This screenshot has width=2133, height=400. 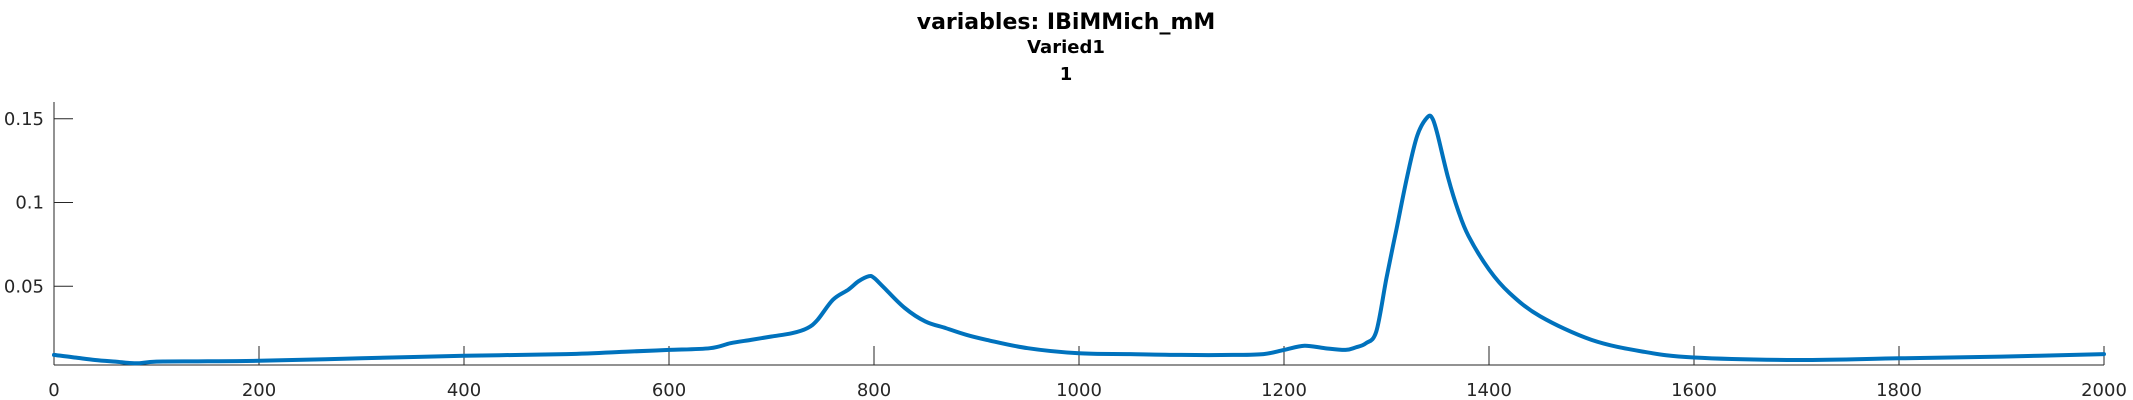 What do you see at coordinates (1066, 47) in the screenshot?
I see `chart-subtitle: Varied1` at bounding box center [1066, 47].